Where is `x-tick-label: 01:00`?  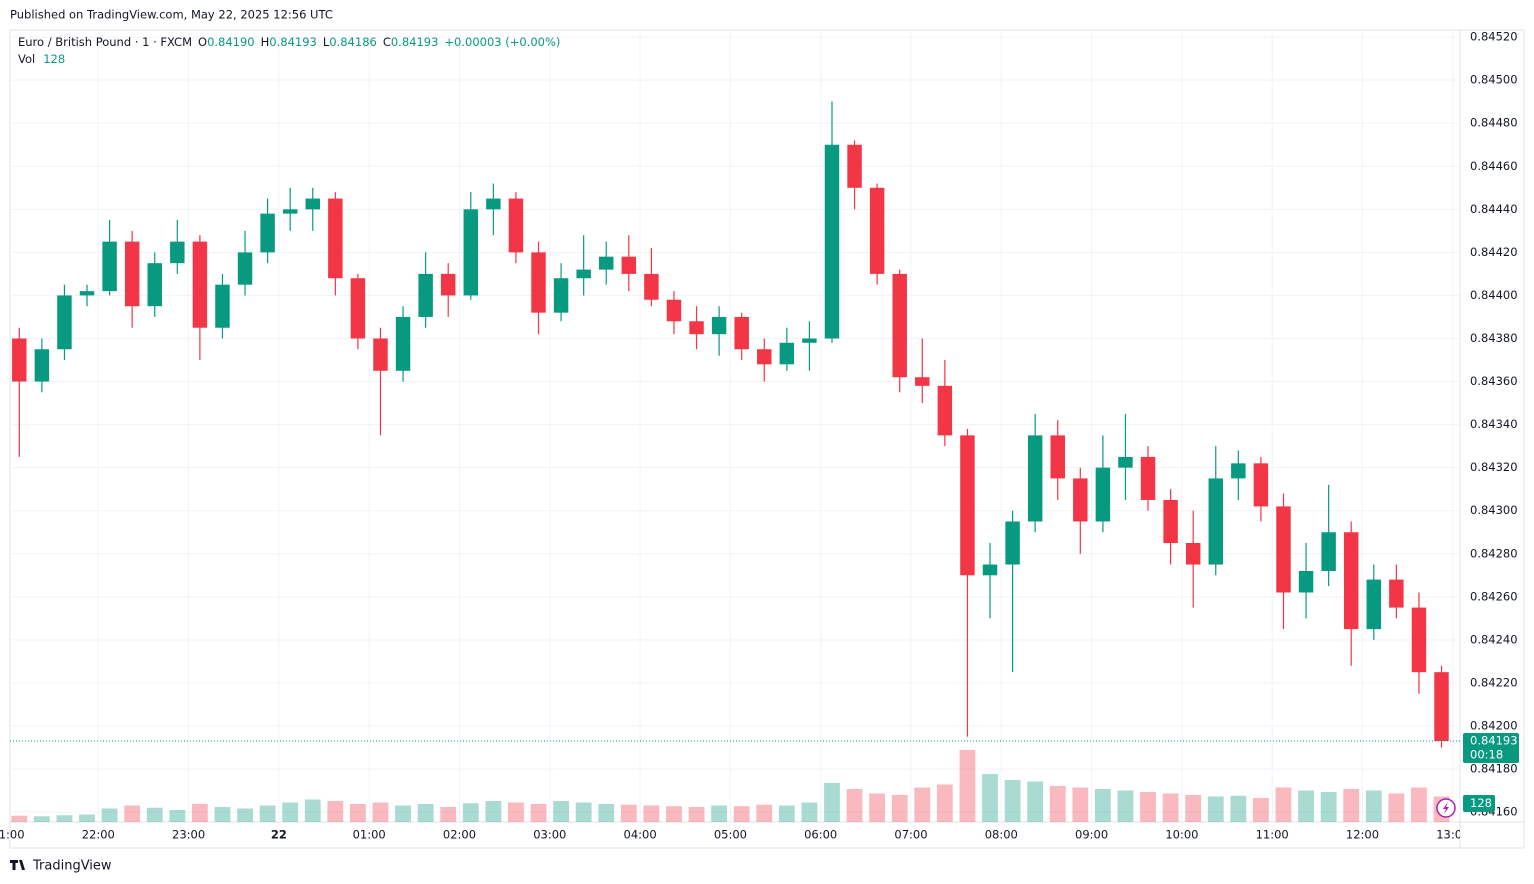 x-tick-label: 01:00 is located at coordinates (369, 835).